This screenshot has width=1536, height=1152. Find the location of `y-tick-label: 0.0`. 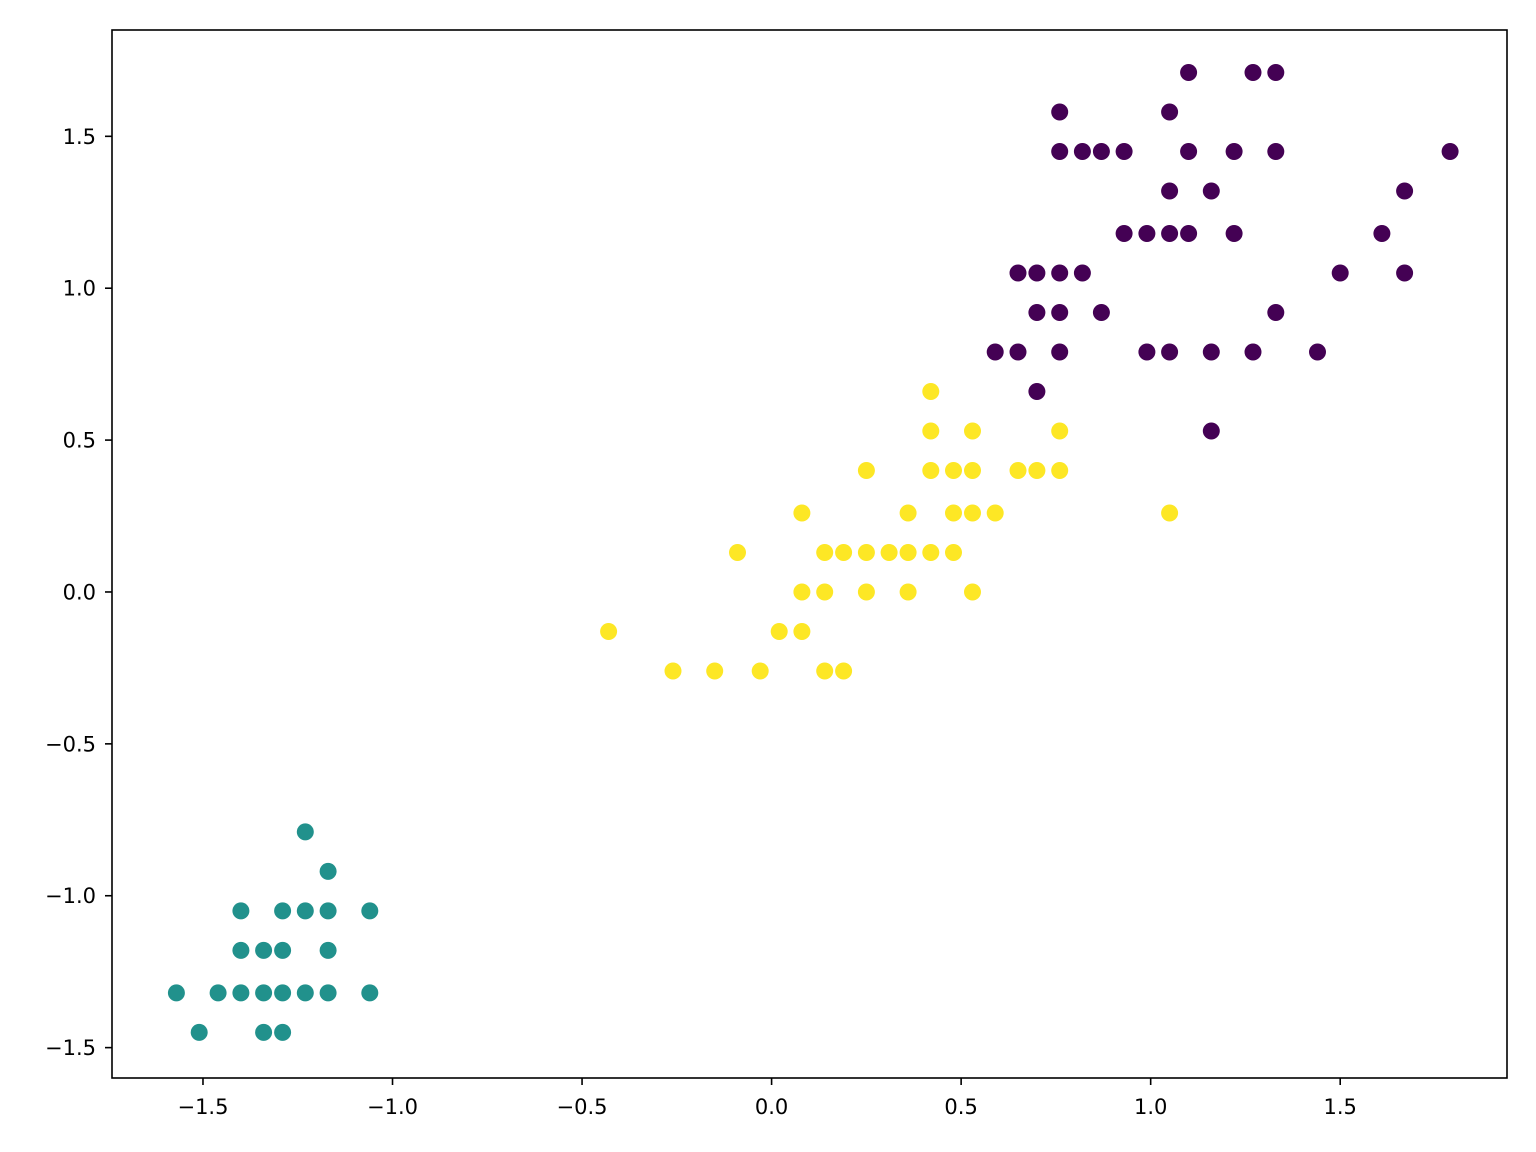

y-tick-label: 0.0 is located at coordinates (79, 592).